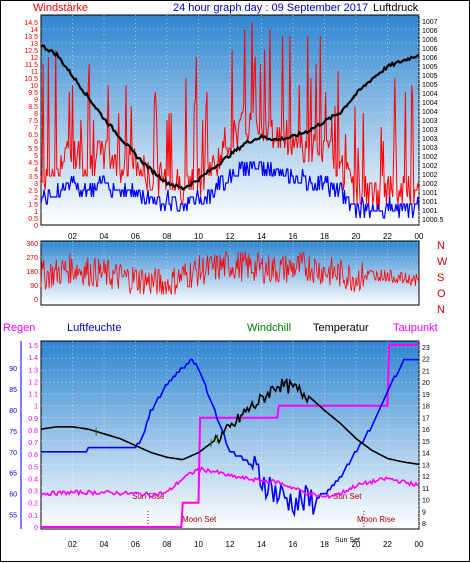 Image resolution: width=470 pixels, height=563 pixels. Describe the element at coordinates (34, 286) in the screenshot. I see `y-tick-label: 90` at that location.